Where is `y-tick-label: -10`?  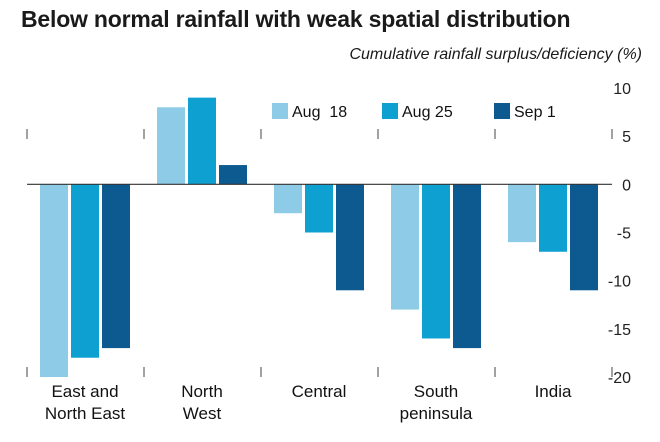 y-tick-label: -10 is located at coordinates (619, 282).